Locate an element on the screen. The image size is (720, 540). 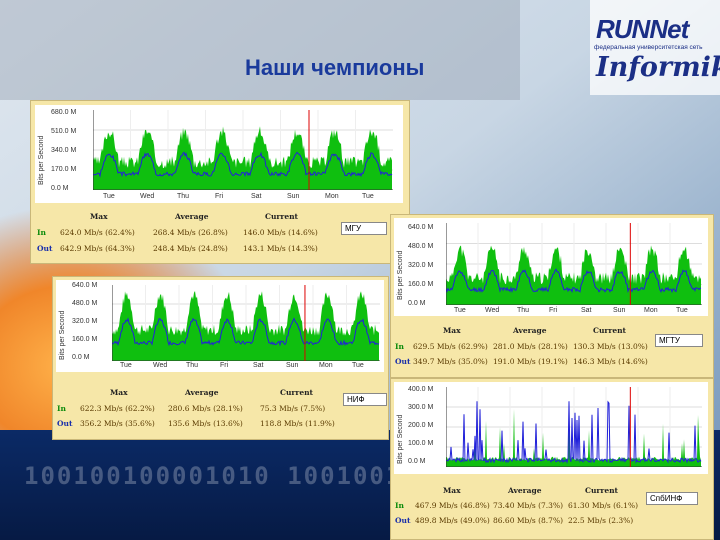
in-max: 624.0 Mb/s (62.4%) is located at coordinates (97, 232).